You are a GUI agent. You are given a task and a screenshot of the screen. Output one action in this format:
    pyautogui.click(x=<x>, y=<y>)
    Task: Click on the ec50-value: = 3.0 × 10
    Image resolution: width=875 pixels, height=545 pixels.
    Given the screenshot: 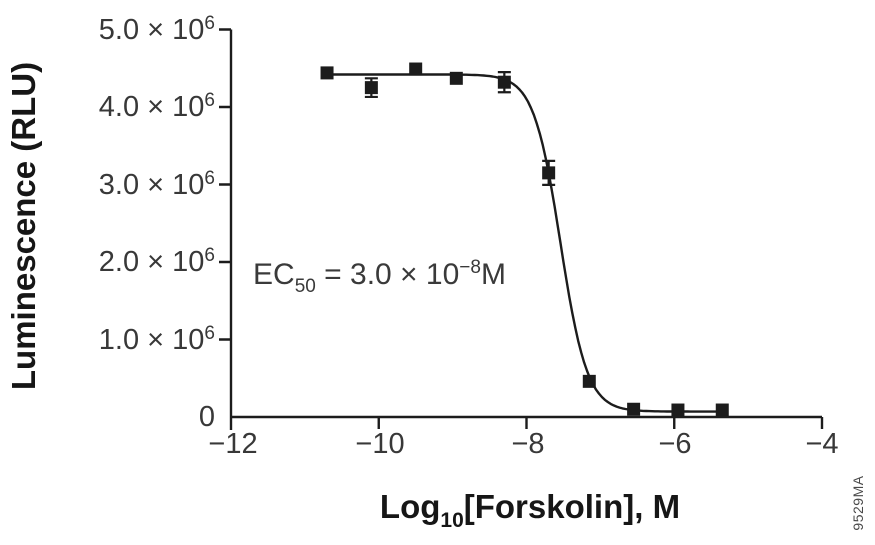 What is the action you would take?
    pyautogui.click(x=387, y=274)
    